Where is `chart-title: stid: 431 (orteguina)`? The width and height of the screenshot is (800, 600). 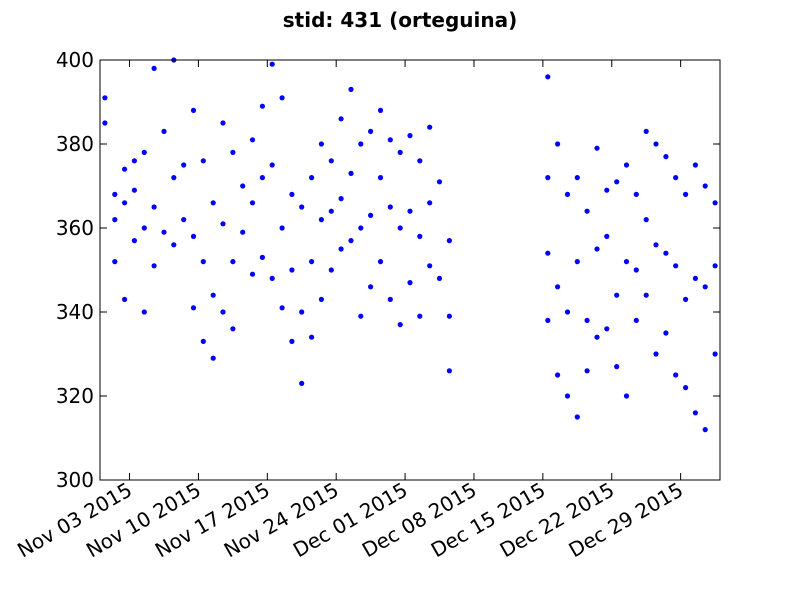
chart-title: stid: 431 (orteguina) is located at coordinates (400, 20).